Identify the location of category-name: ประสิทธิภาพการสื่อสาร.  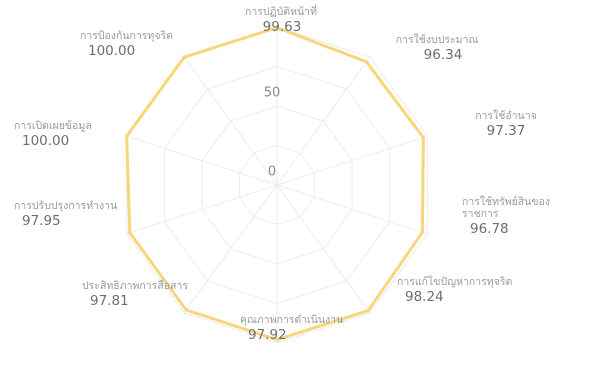
(135, 286).